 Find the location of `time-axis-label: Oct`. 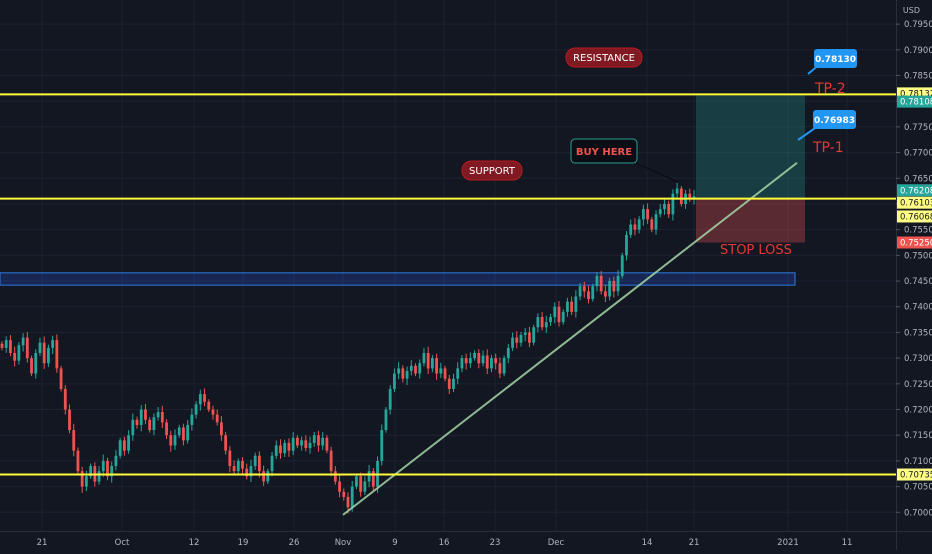

time-axis-label: Oct is located at coordinates (122, 543).